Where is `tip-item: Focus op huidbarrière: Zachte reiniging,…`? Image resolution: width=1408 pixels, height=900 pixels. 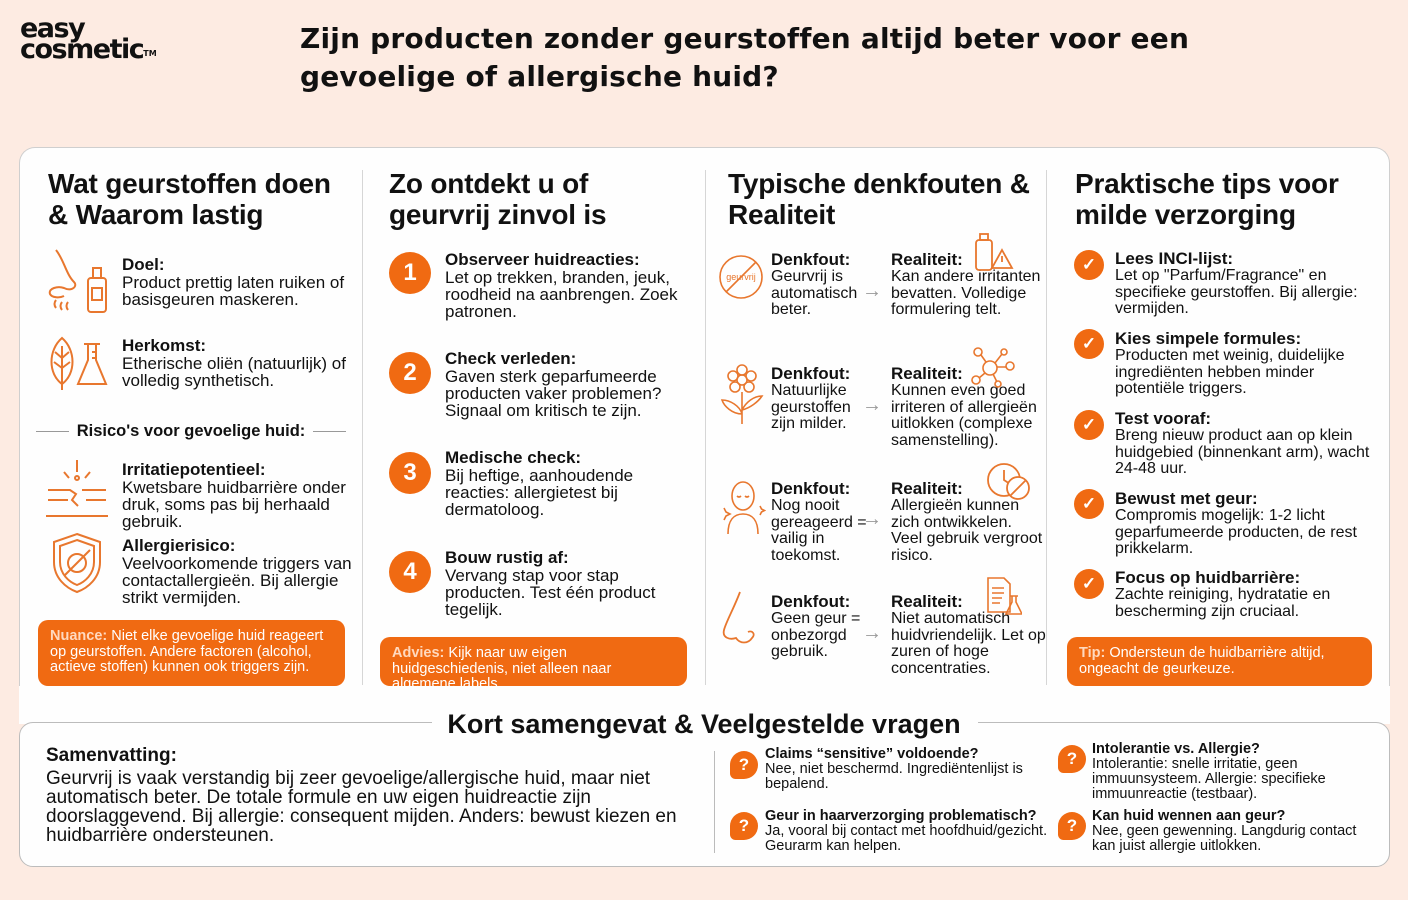 tip-item: Focus op huidbarrière: Zachte reiniging,… is located at coordinates (1250, 594).